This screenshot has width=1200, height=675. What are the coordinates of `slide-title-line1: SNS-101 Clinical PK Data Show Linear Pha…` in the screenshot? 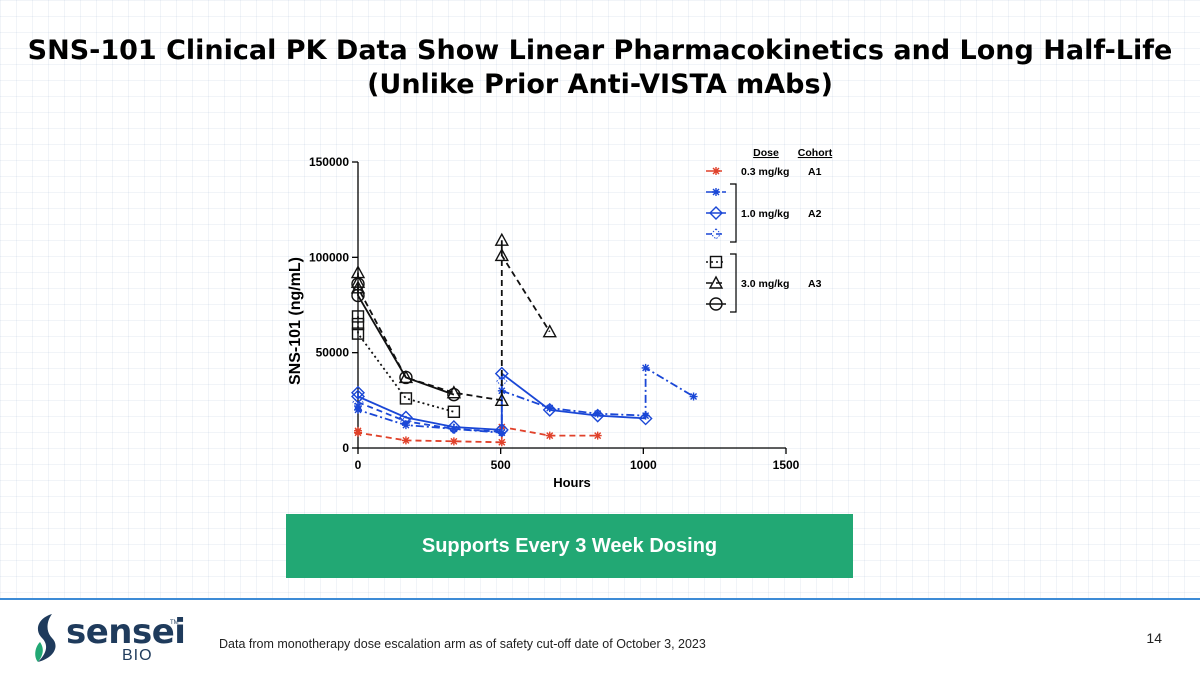 It's located at (600, 50).